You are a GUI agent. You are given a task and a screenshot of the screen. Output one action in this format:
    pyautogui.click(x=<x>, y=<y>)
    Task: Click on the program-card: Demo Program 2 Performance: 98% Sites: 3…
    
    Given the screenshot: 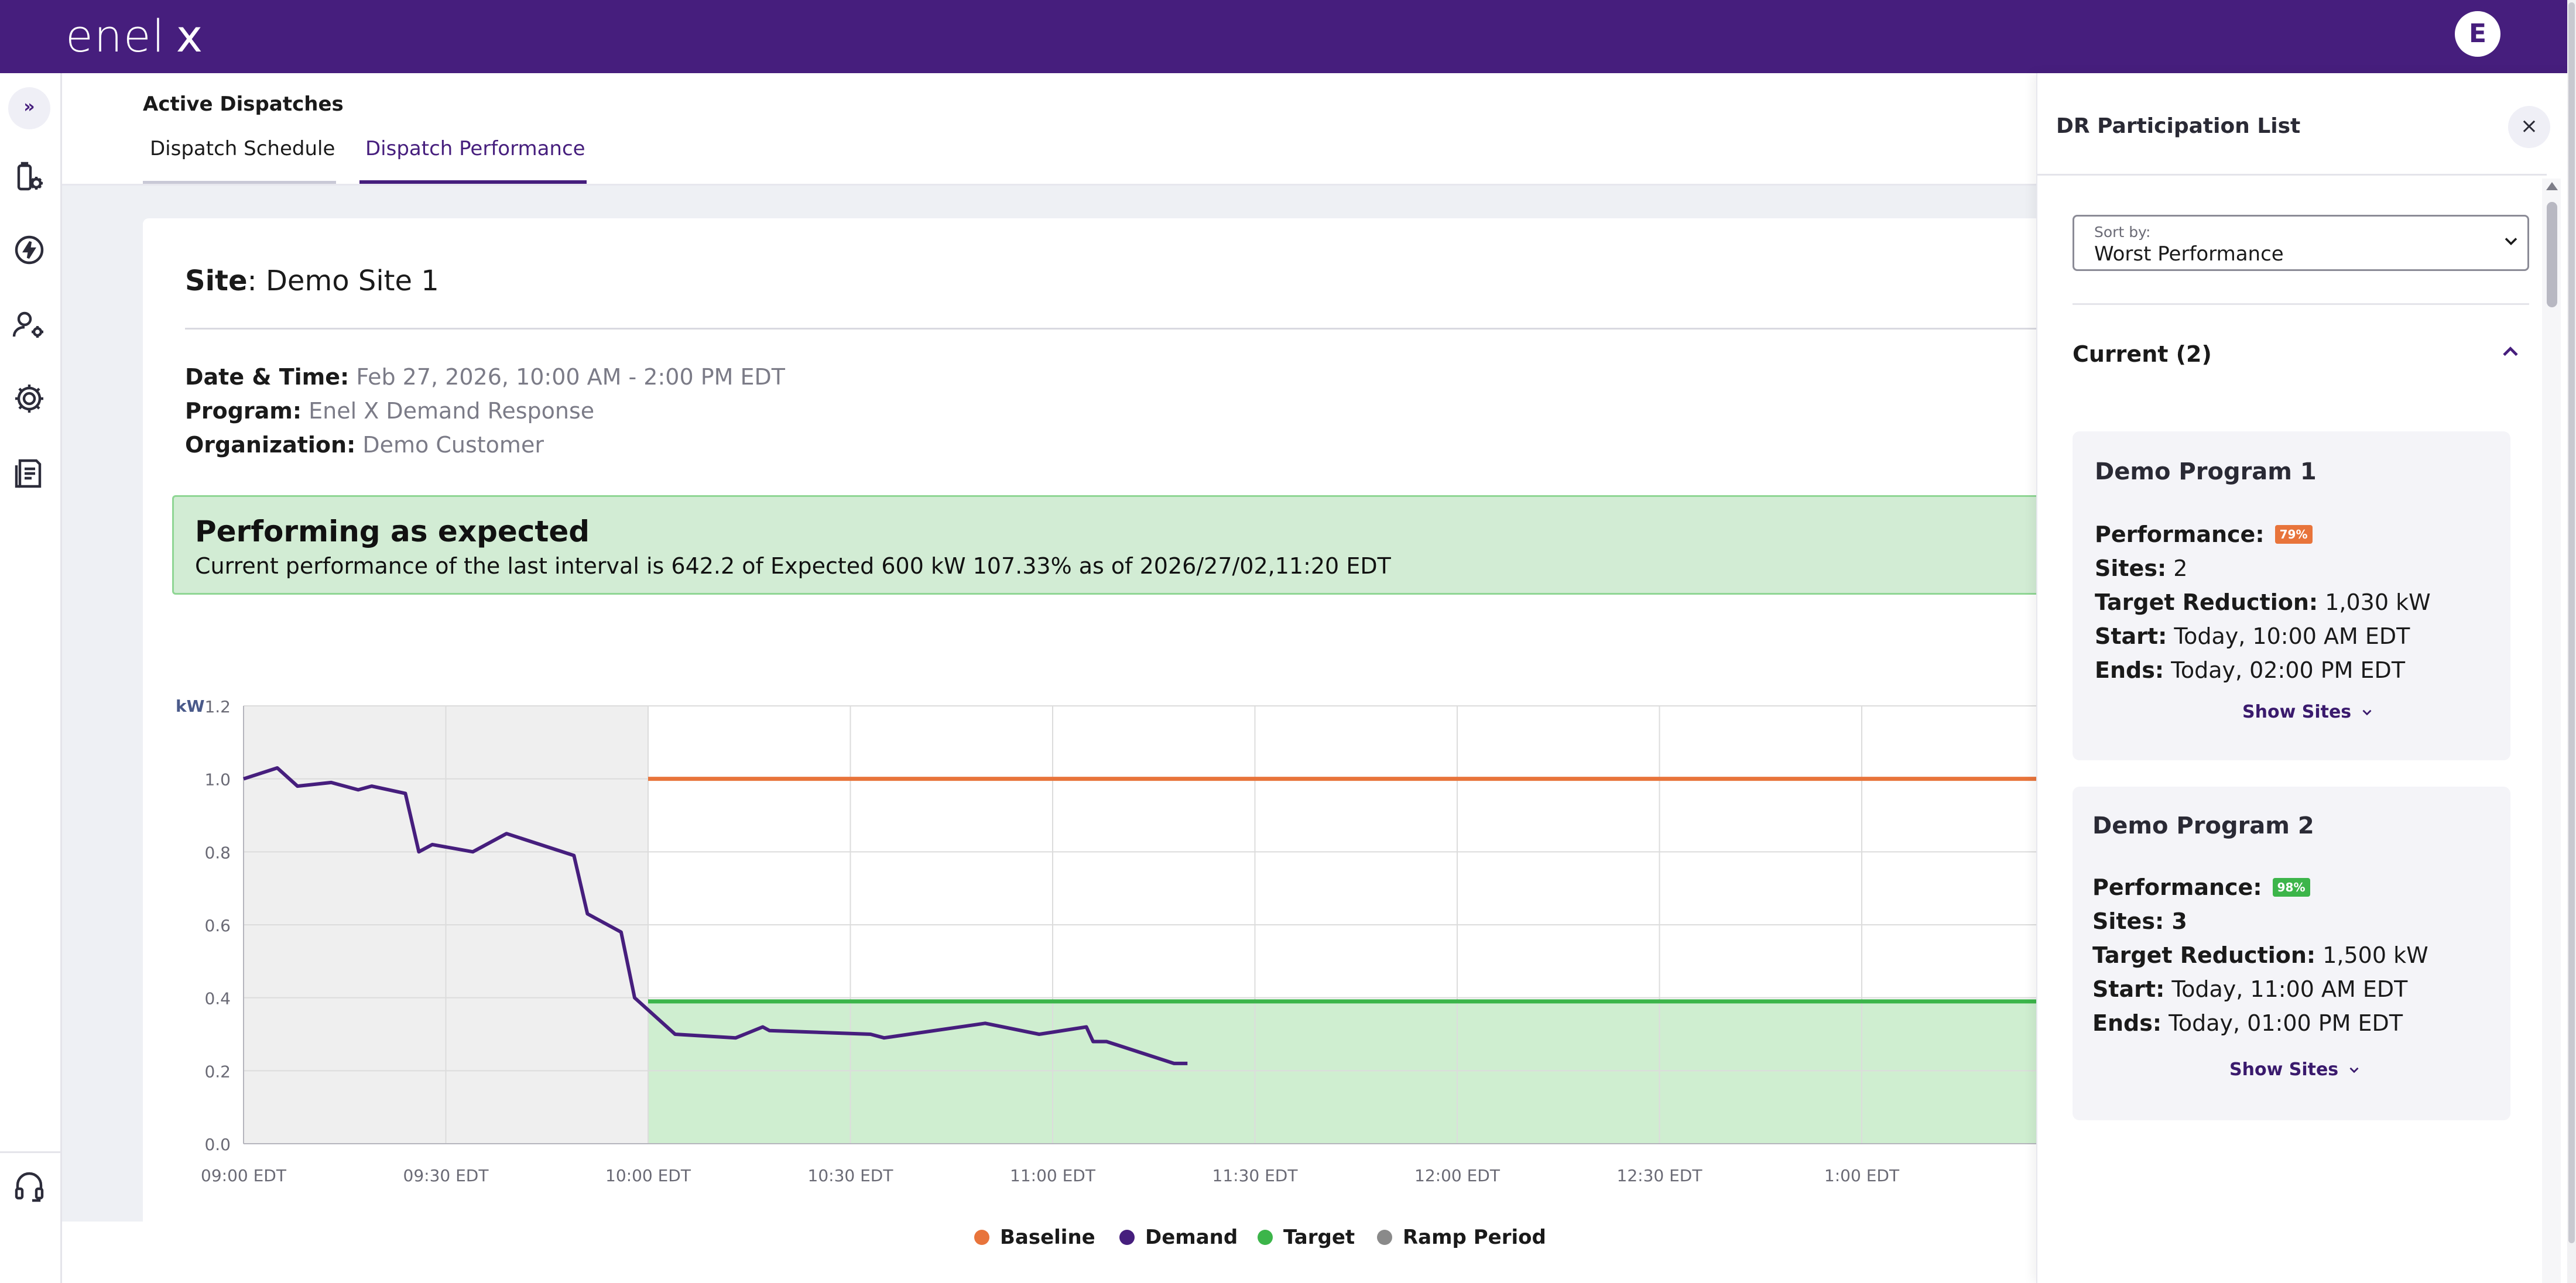 What is the action you would take?
    pyautogui.click(x=2291, y=953)
    